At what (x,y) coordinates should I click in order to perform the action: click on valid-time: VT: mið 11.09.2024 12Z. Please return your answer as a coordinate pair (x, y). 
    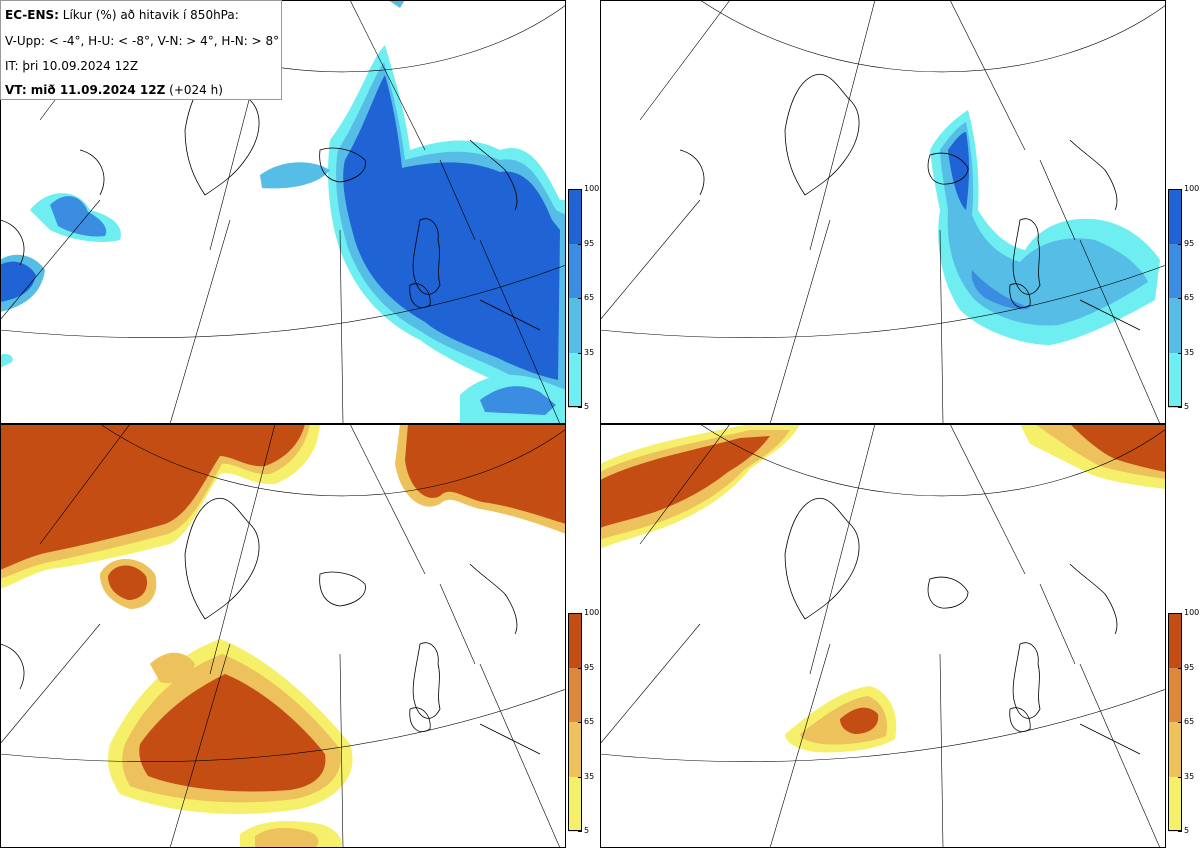
    Looking at the image, I should click on (85, 90).